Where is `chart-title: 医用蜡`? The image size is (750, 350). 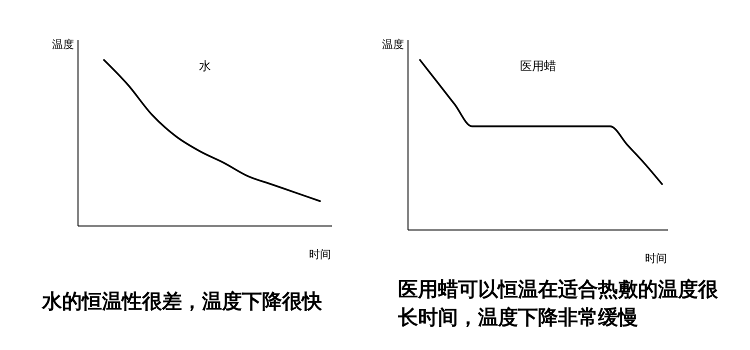 chart-title: 医用蜡 is located at coordinates (538, 66).